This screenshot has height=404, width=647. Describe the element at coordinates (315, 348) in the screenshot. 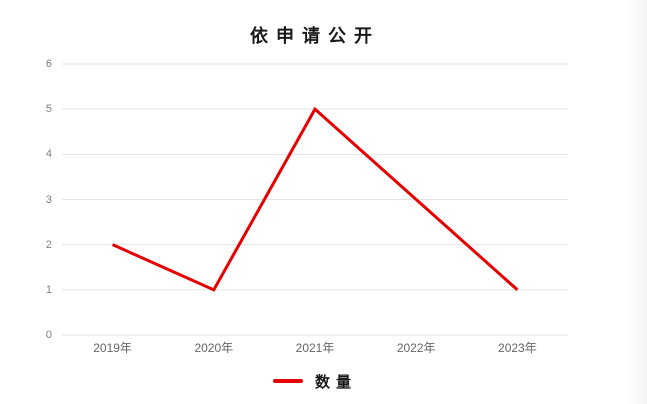

I see `x-tick-label: 2021年` at that location.